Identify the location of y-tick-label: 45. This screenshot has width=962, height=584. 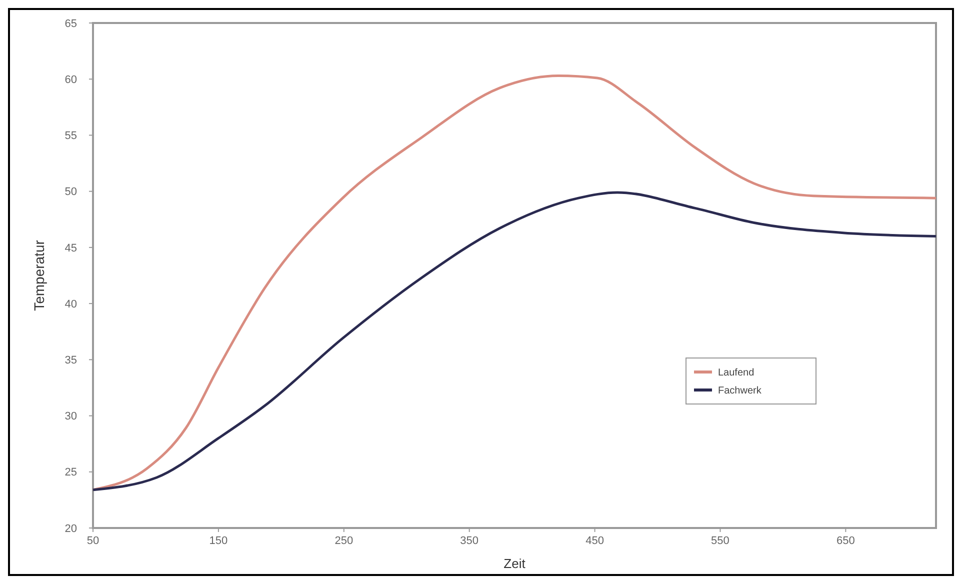
(70, 248).